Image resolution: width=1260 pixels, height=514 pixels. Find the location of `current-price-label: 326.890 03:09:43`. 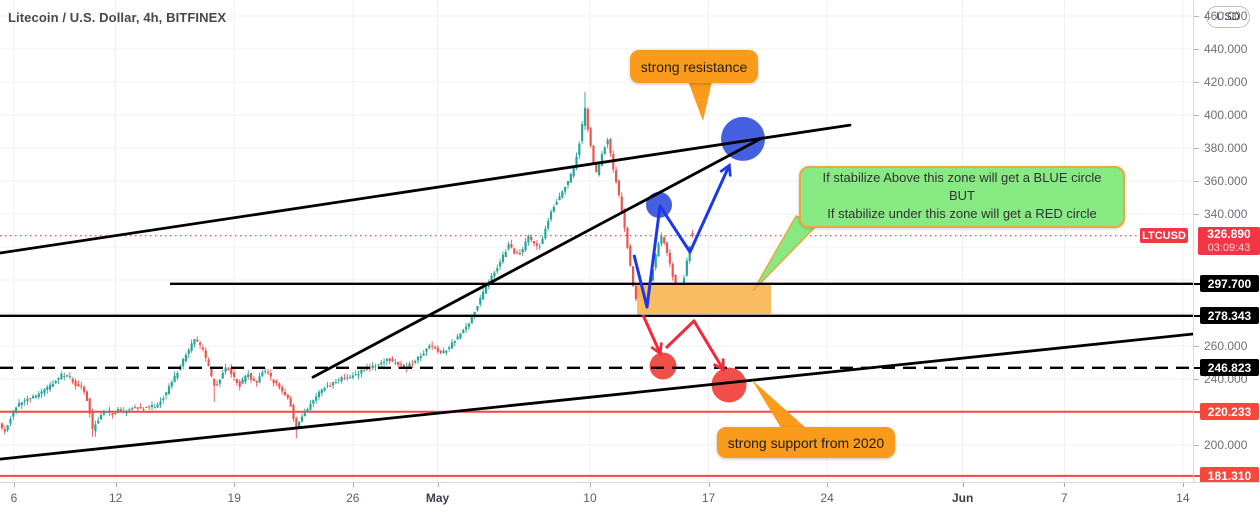

current-price-label: 326.890 03:09:43 is located at coordinates (1229, 241).